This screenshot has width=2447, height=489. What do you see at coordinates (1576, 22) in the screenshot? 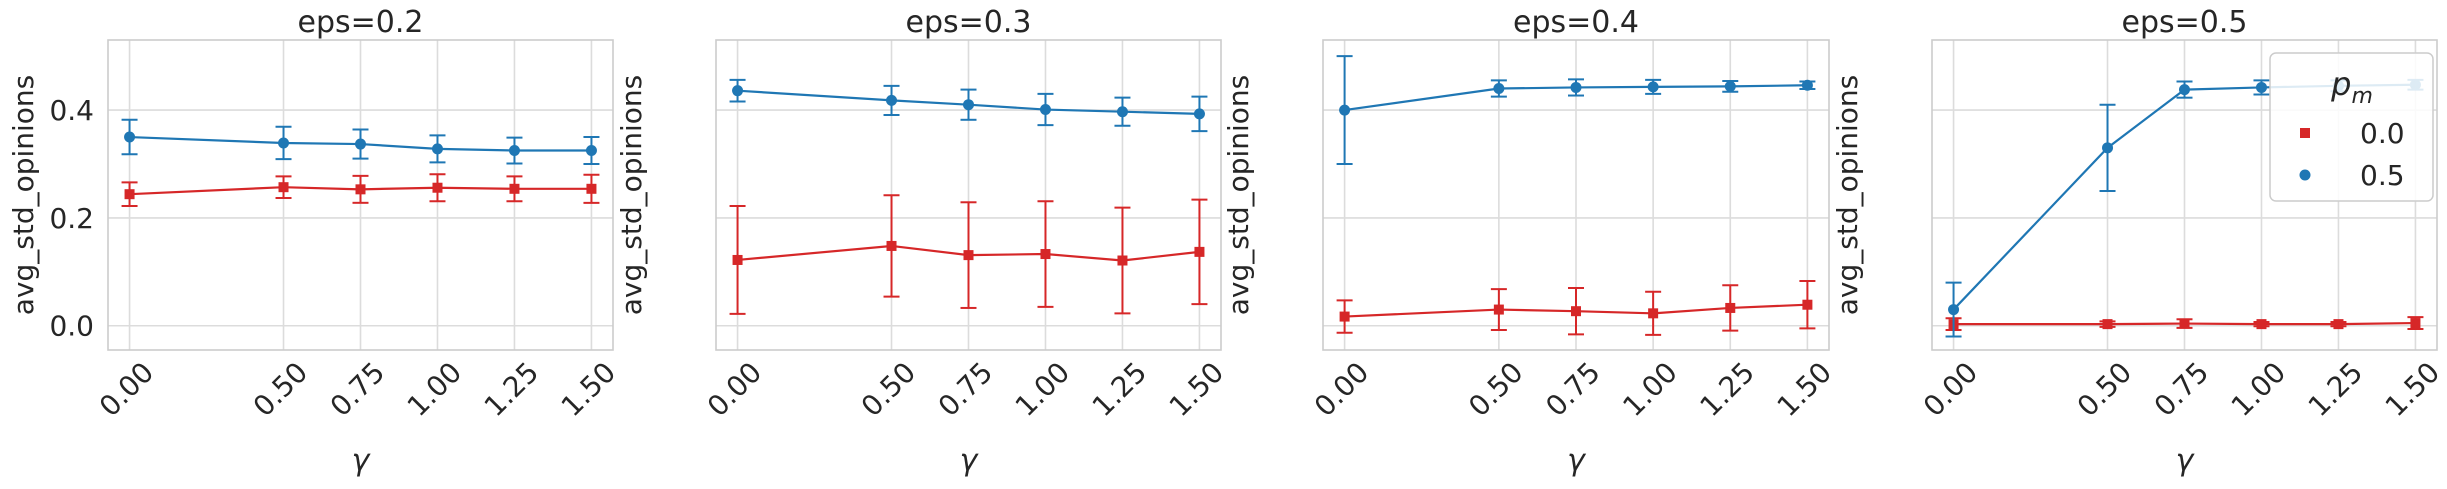
I see `chart-title: eps=0.4` at bounding box center [1576, 22].